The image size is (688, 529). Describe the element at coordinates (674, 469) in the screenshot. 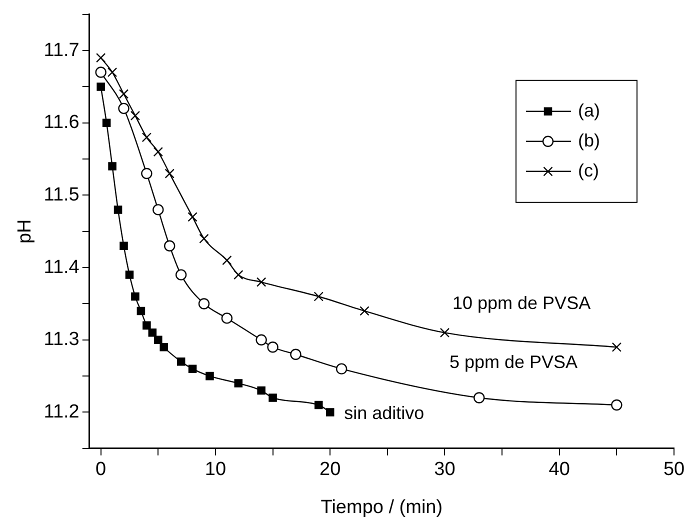

I see `x-tick-label: 50` at that location.